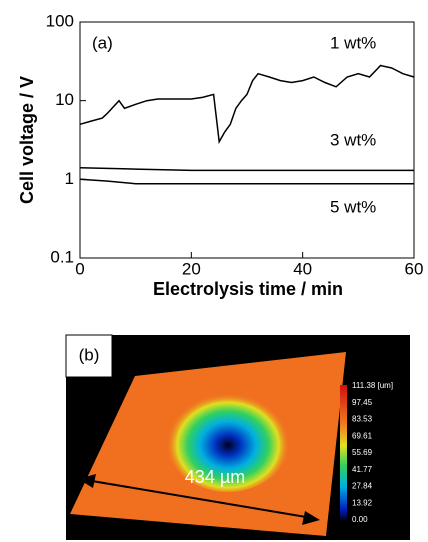  What do you see at coordinates (360, 519) in the screenshot?
I see `colorbar-label: 0.00` at bounding box center [360, 519].